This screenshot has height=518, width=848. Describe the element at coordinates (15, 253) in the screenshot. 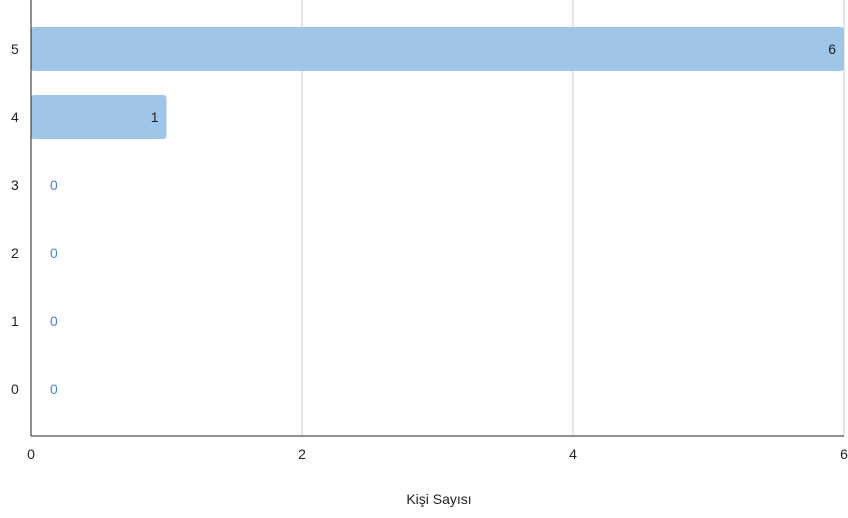

I see `y-tick-label-2: 2` at that location.